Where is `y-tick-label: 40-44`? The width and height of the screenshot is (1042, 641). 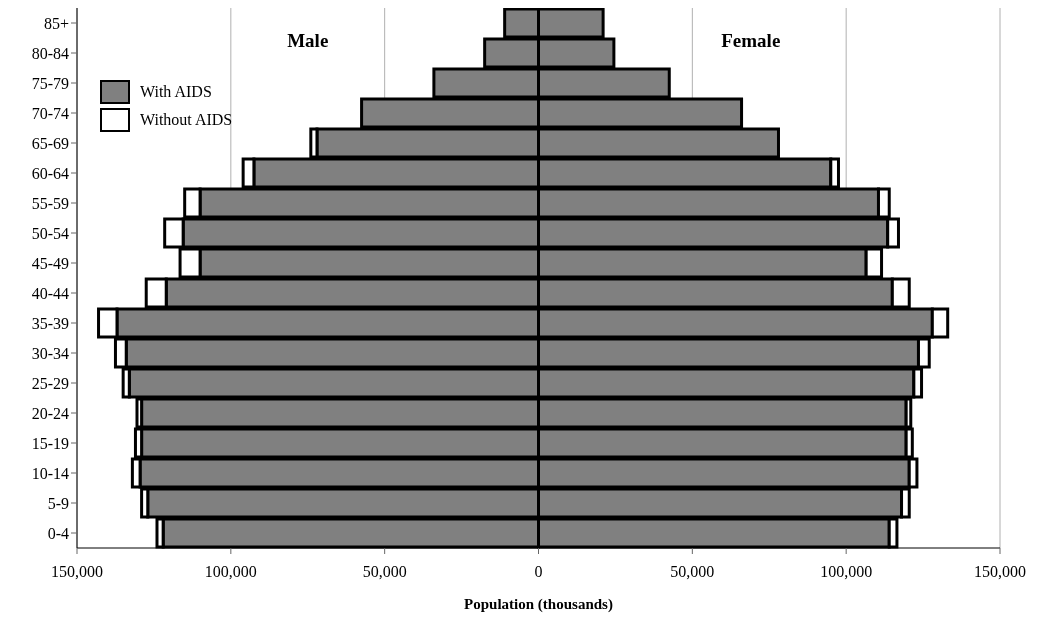 y-tick-label: 40-44 is located at coordinates (50, 293).